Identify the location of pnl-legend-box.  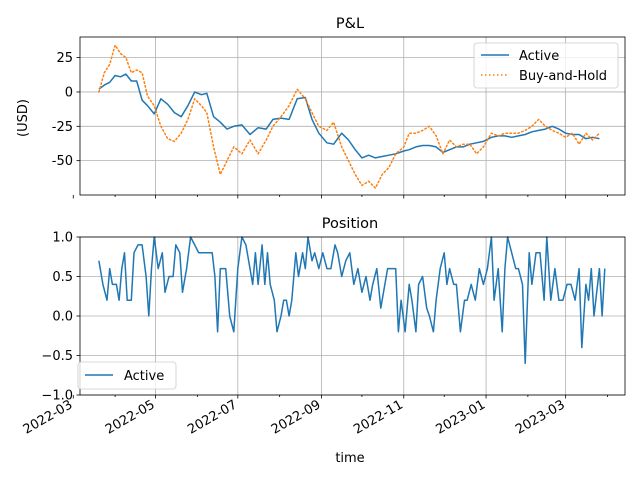
(546, 65).